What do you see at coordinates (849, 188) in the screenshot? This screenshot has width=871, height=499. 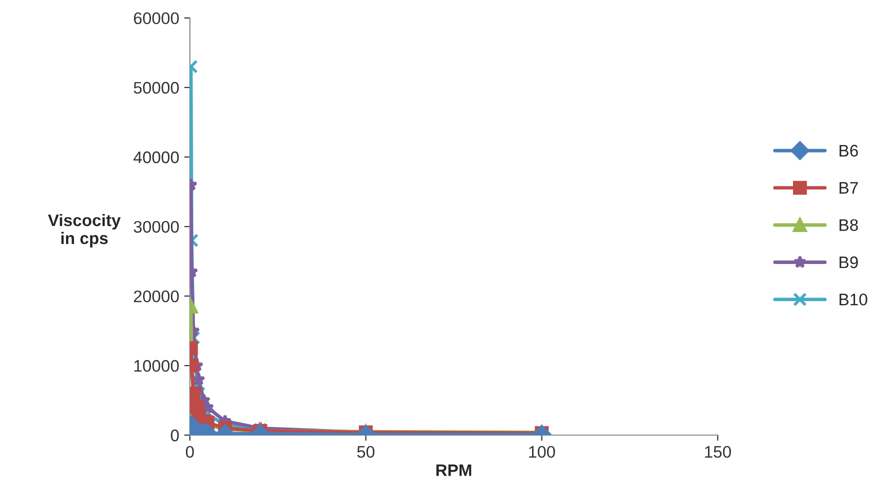 I see `legend-label: B7` at bounding box center [849, 188].